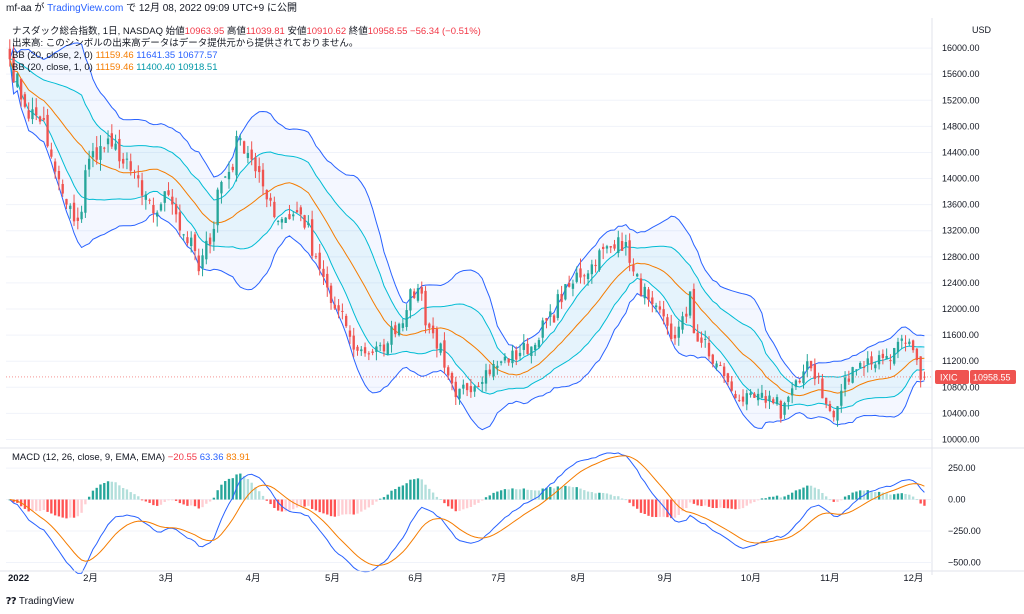 This screenshot has height=614, width=1024. What do you see at coordinates (156, 67) in the screenshot?
I see `bb1-upper-value: 11400.40` at bounding box center [156, 67].